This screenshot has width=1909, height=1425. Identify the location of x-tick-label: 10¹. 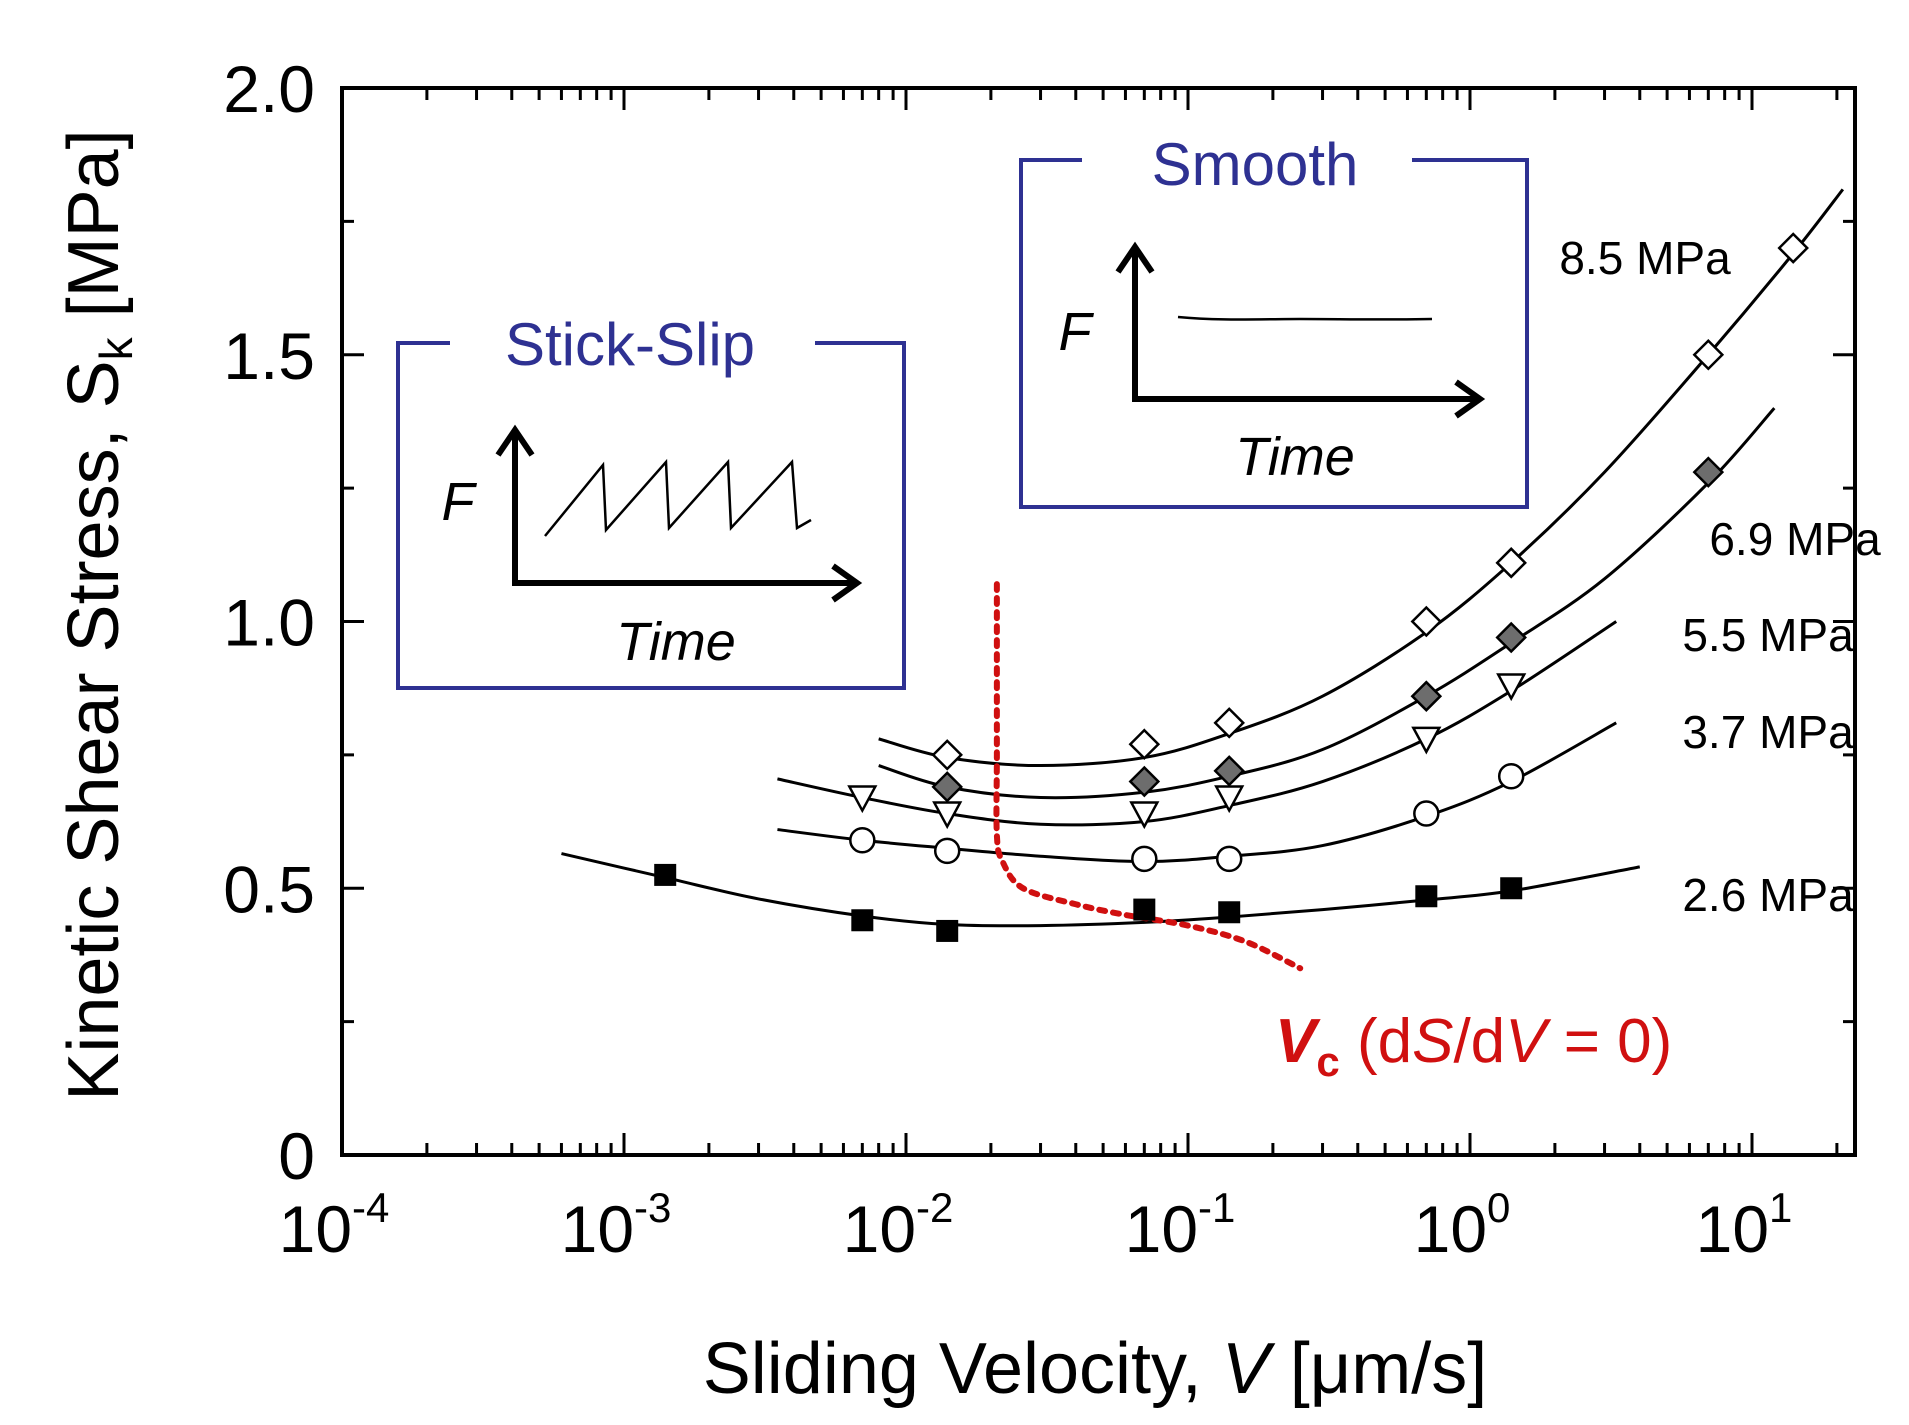
(1744, 1225).